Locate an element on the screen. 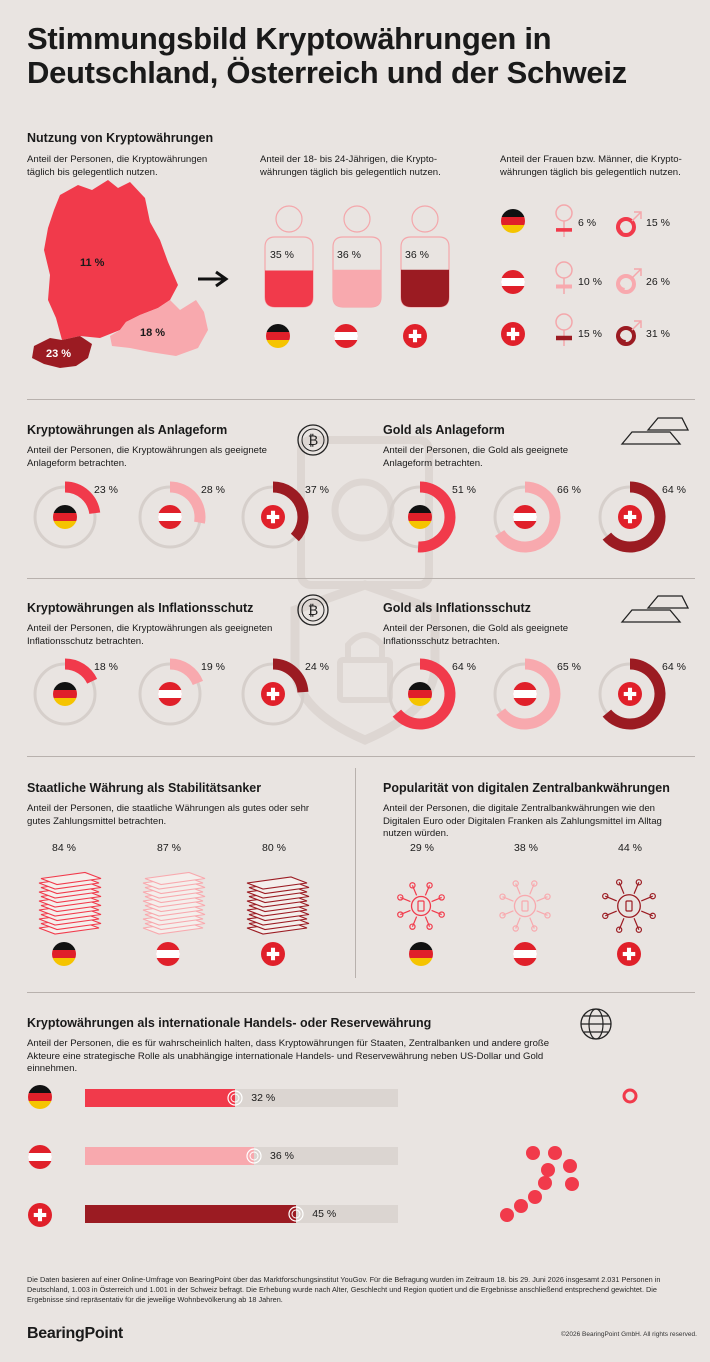 The image size is (710, 1362). young-value-de: 35 % is located at coordinates (282, 255).